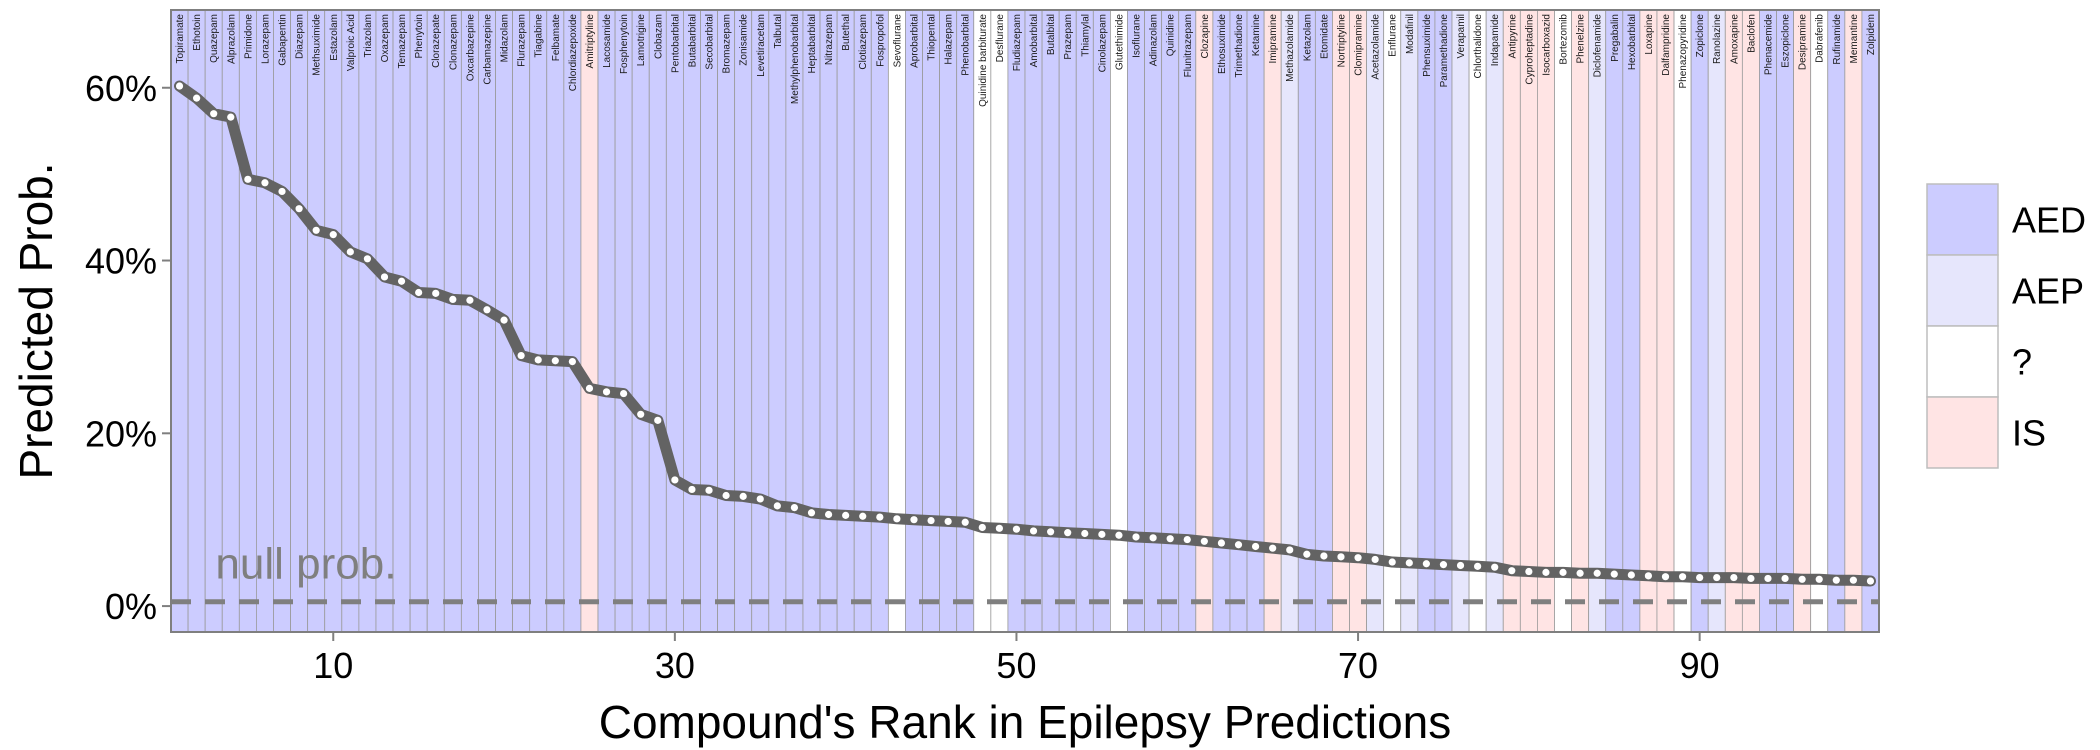  What do you see at coordinates (1393, 35) in the screenshot?
I see `compound-label: Enflurane` at bounding box center [1393, 35].